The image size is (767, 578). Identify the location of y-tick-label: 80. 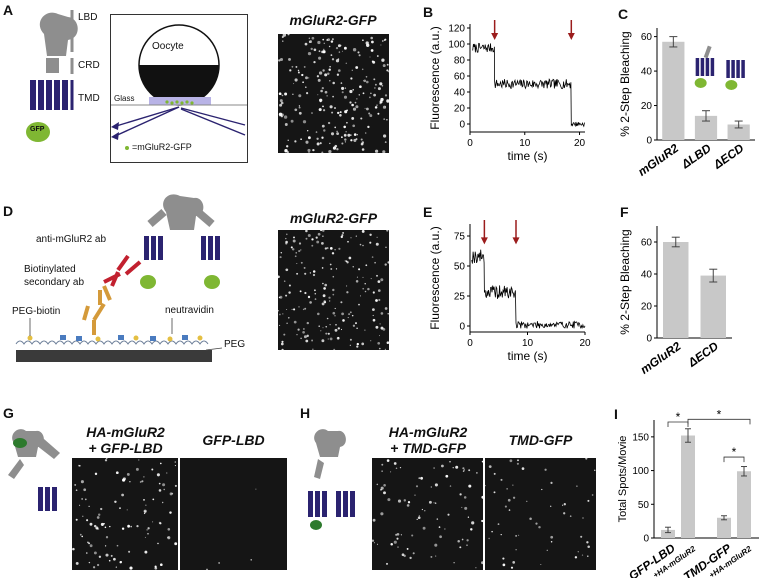
(460, 61).